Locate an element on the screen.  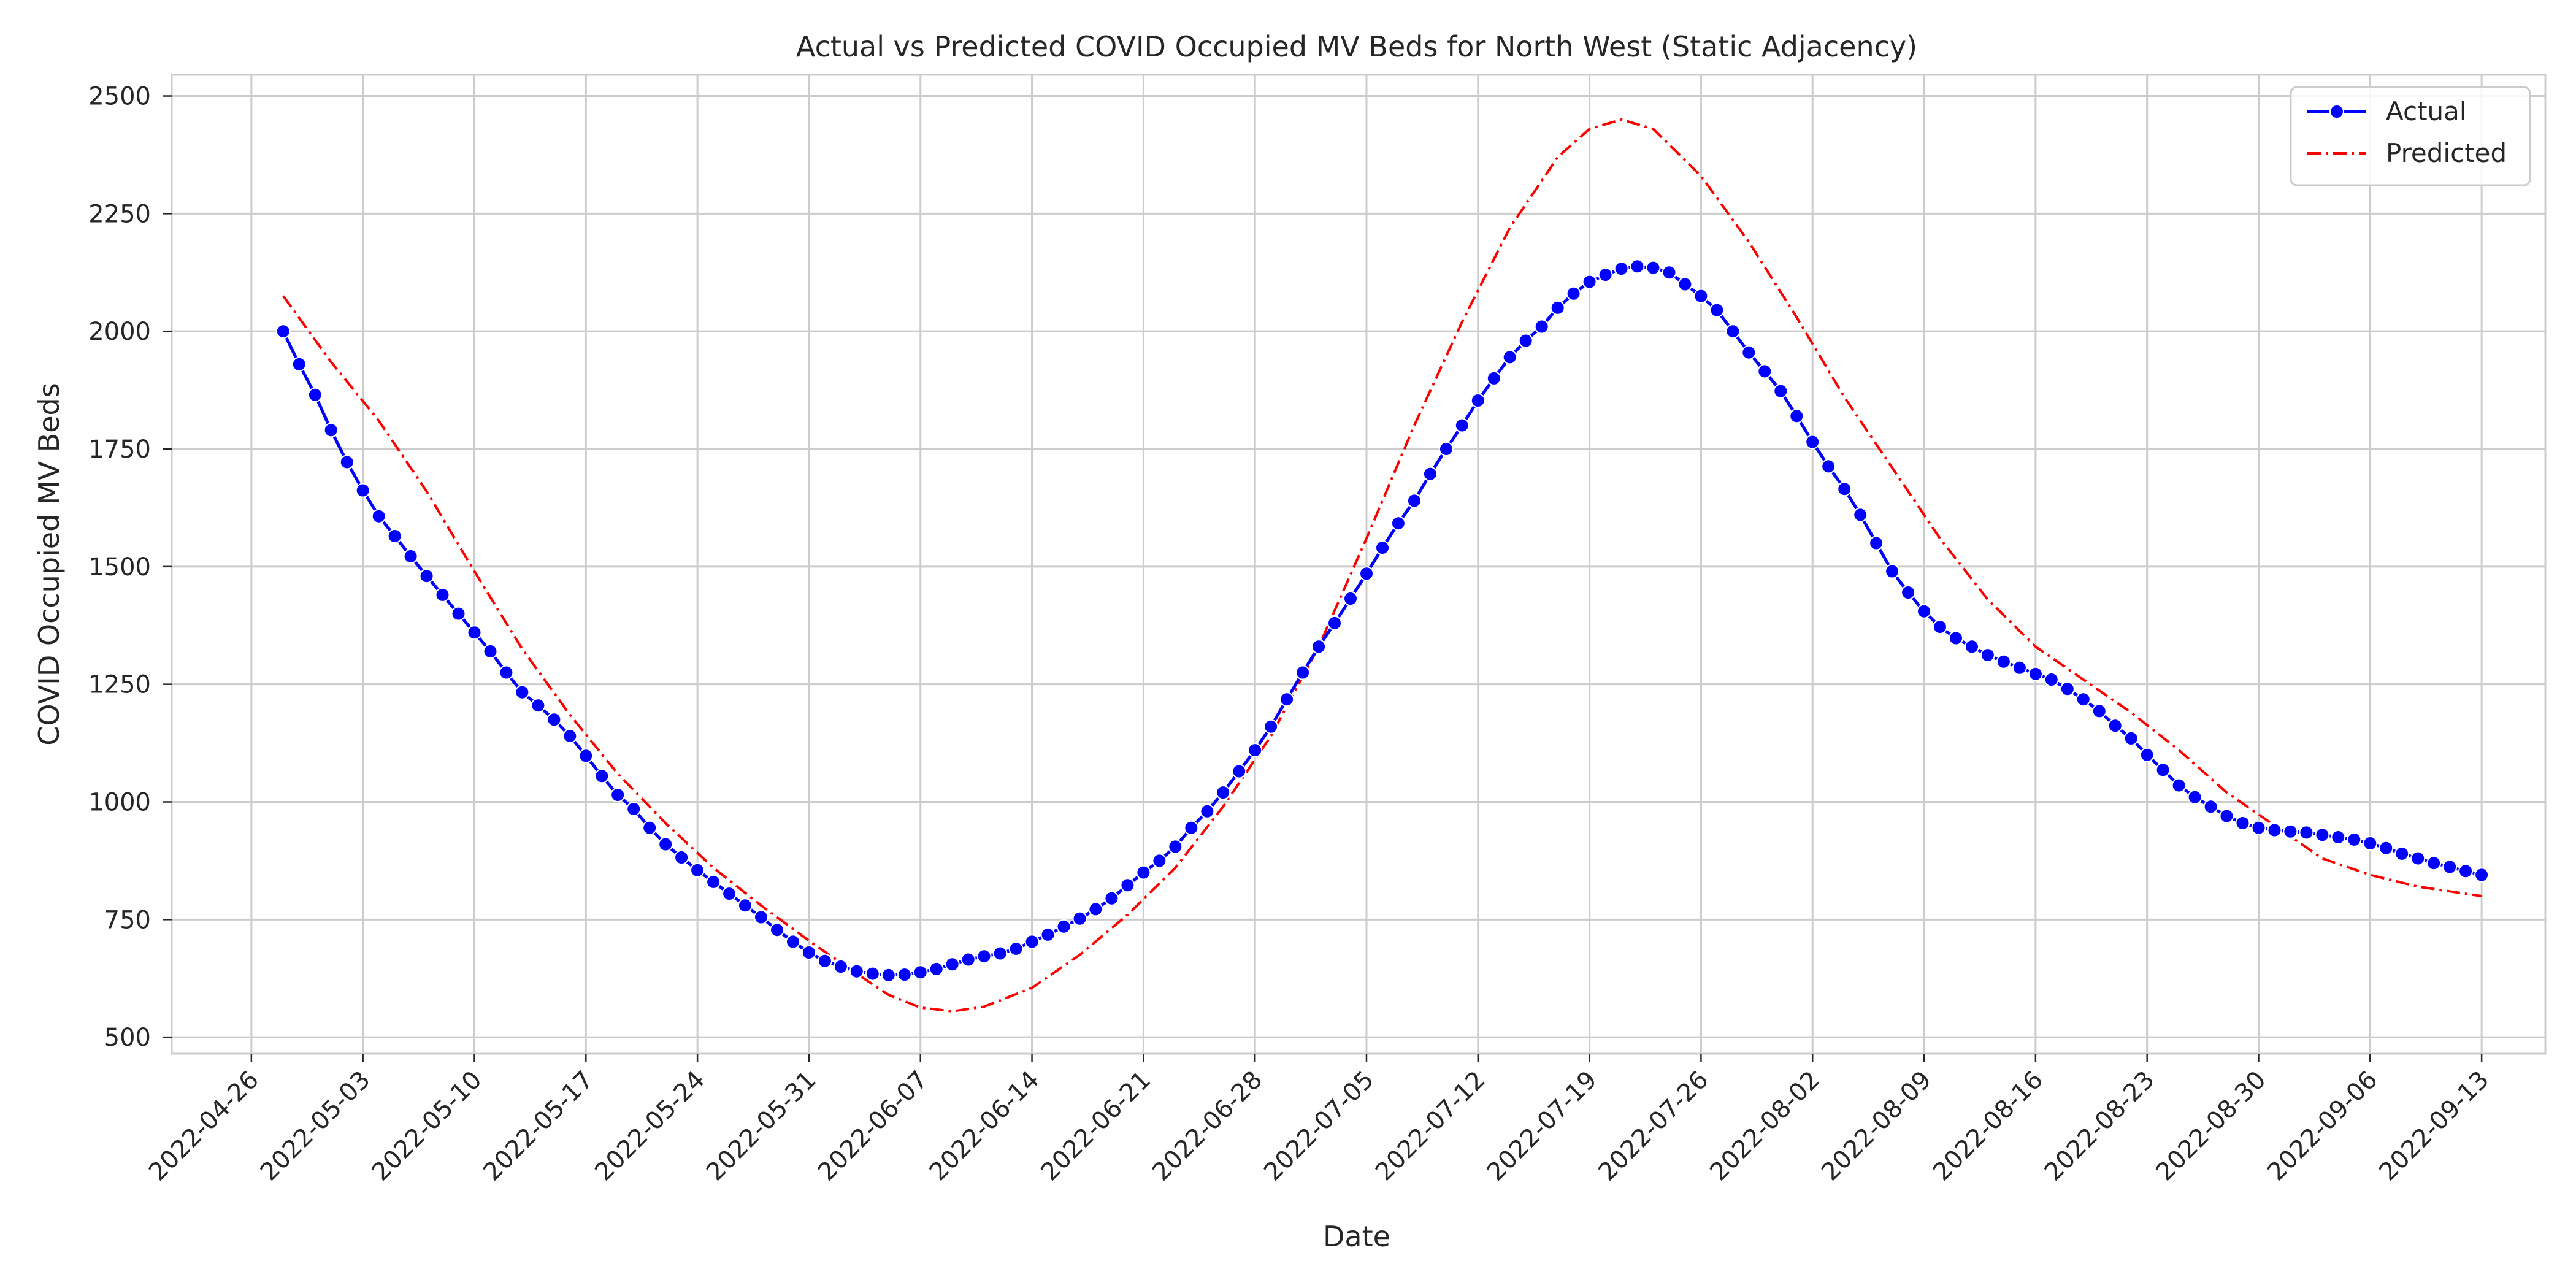
y-tick-label: 1500 is located at coordinates (119, 567).